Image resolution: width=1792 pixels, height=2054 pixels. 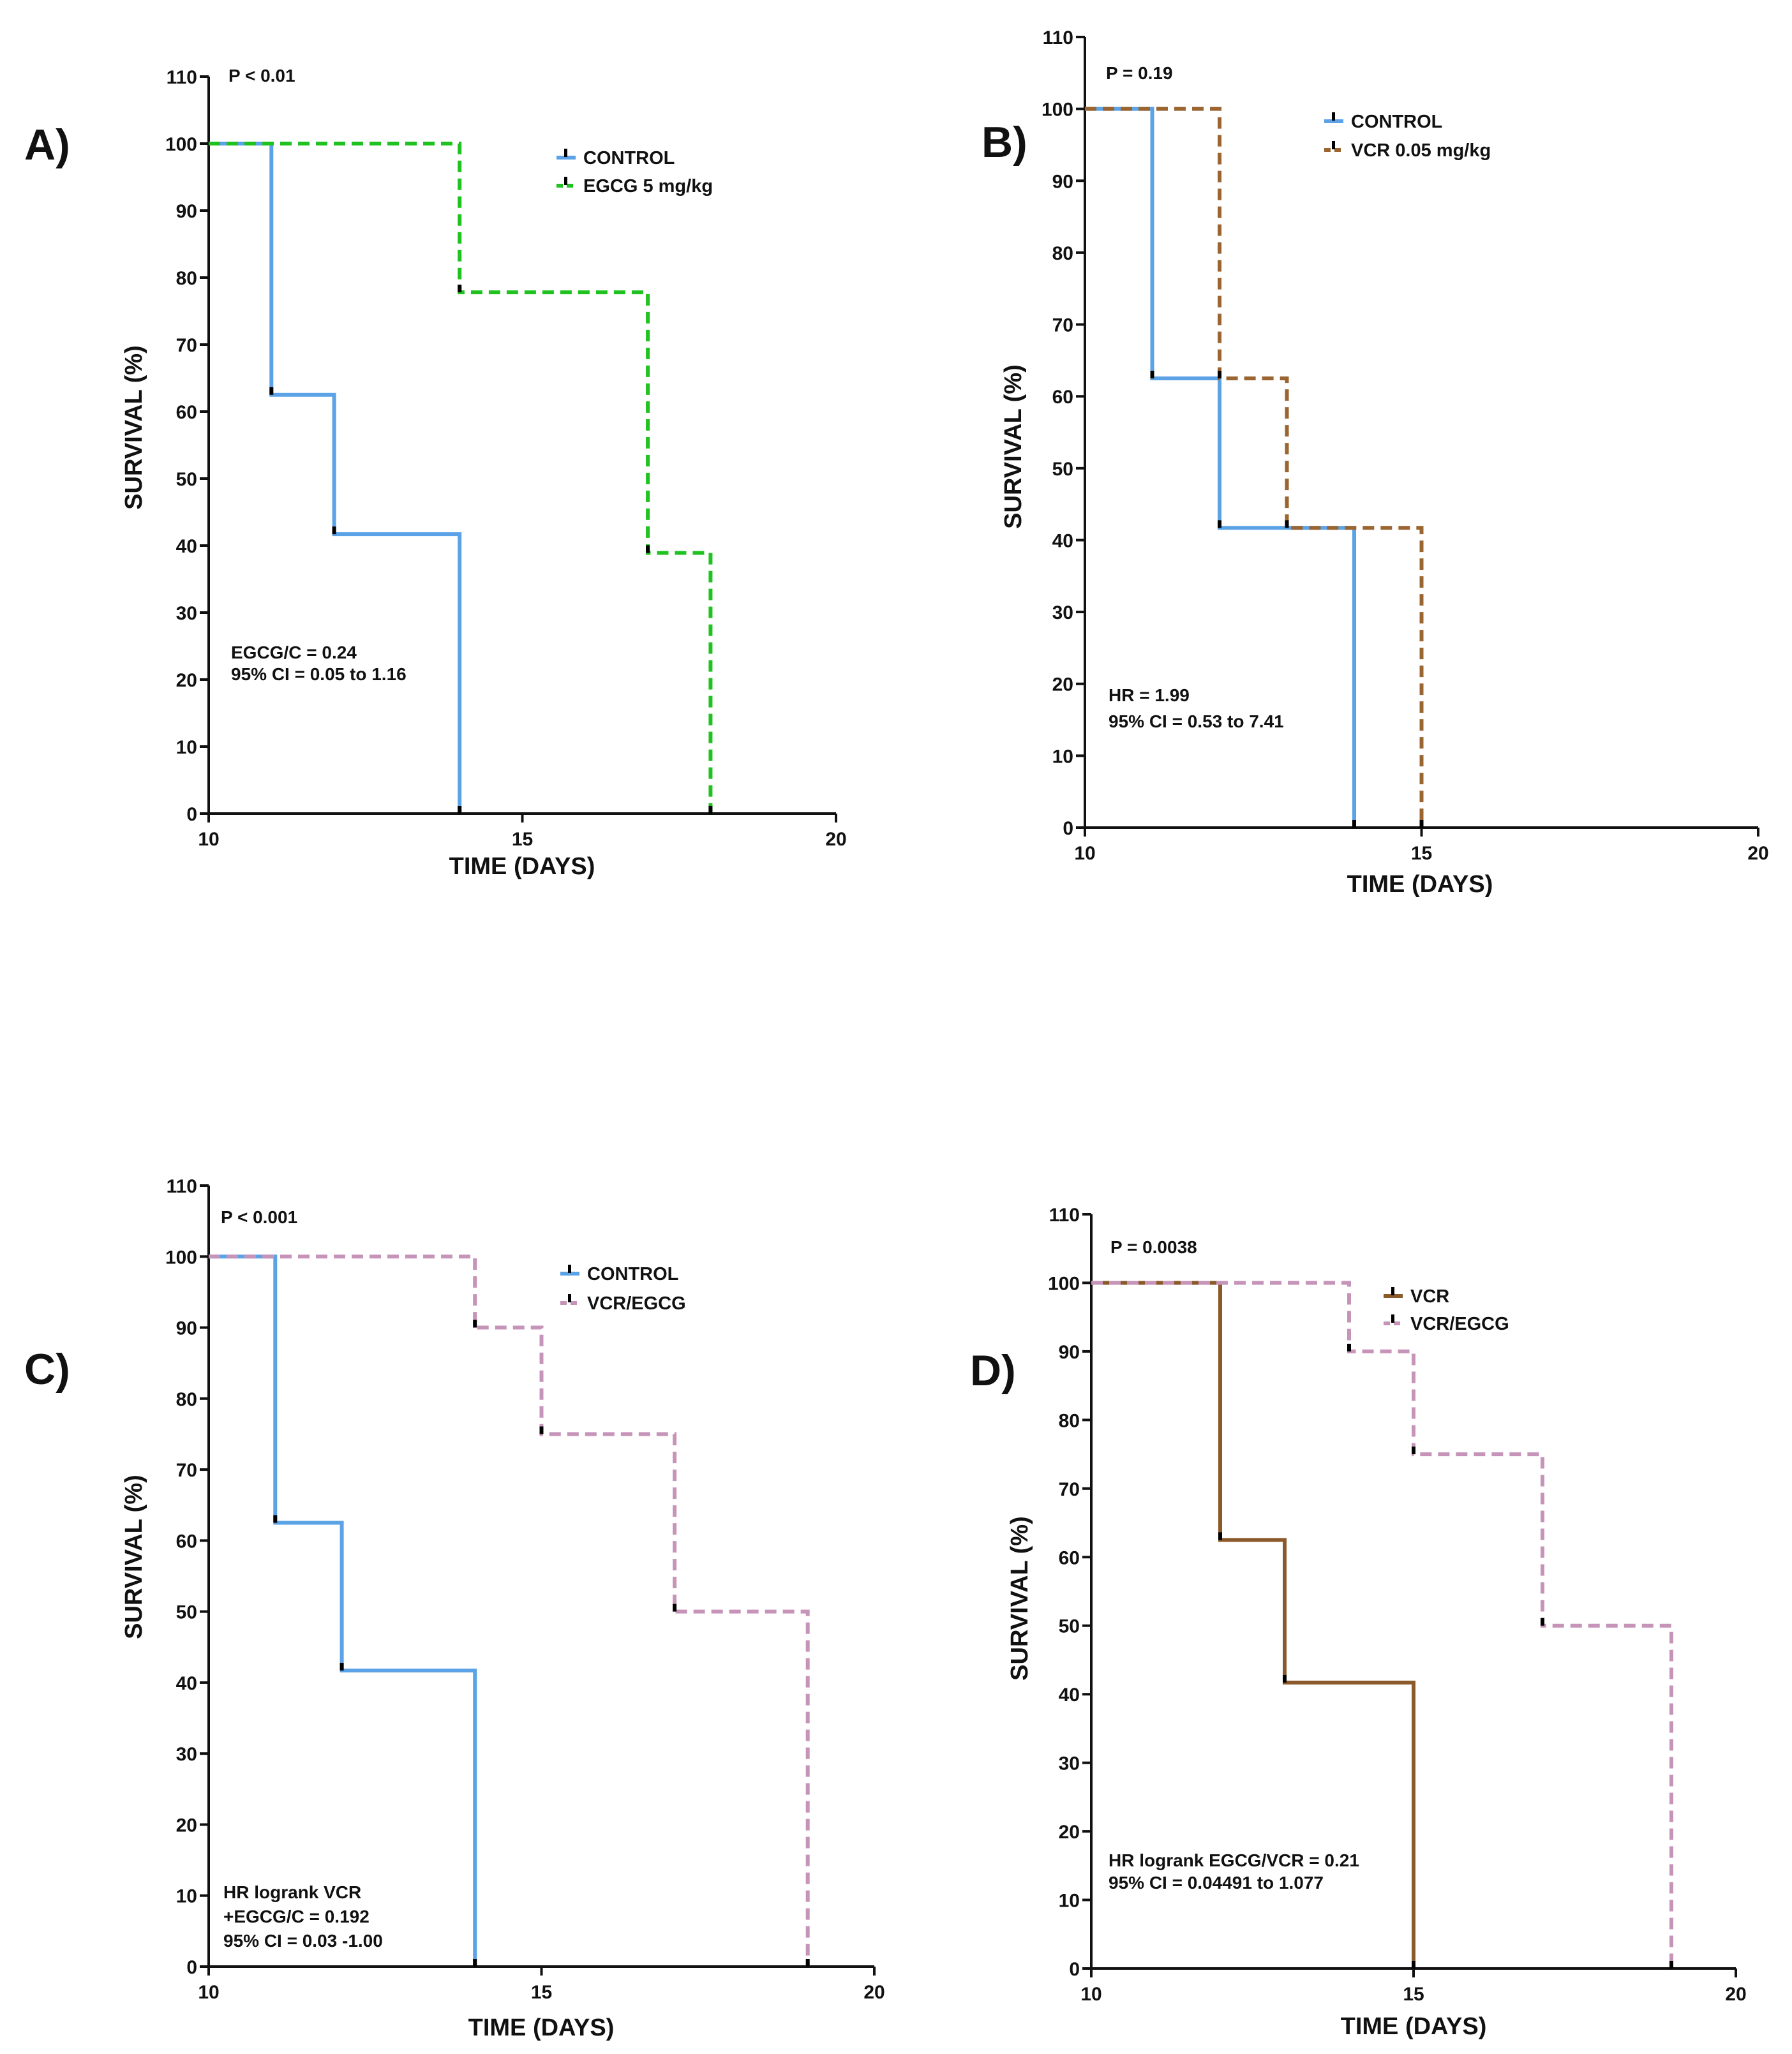 What do you see at coordinates (1254, 468) in the screenshot?
I see `series-line-vcr-0-05-mg-kg` at bounding box center [1254, 468].